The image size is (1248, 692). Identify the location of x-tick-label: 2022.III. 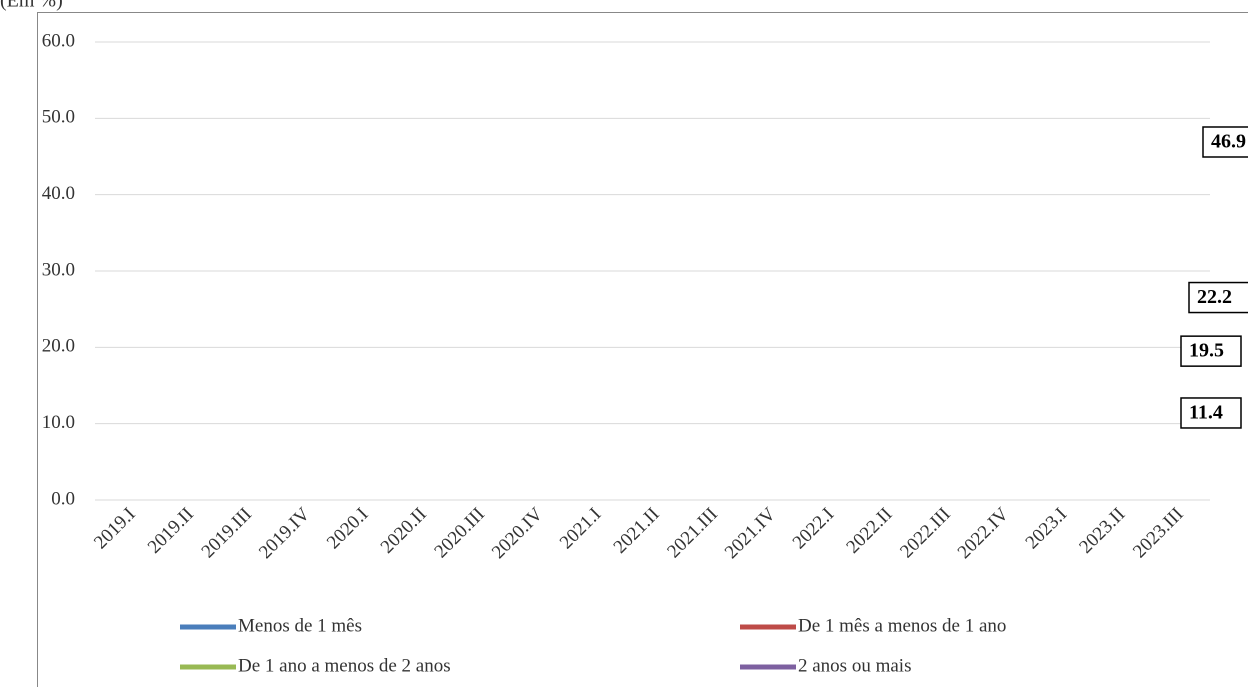
(925, 533).